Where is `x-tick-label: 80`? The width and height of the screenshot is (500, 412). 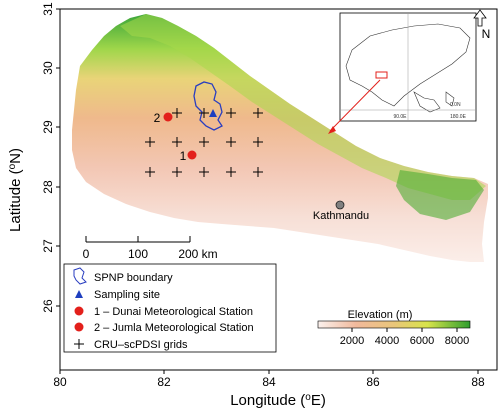
x-tick-label: 80 is located at coordinates (60, 382).